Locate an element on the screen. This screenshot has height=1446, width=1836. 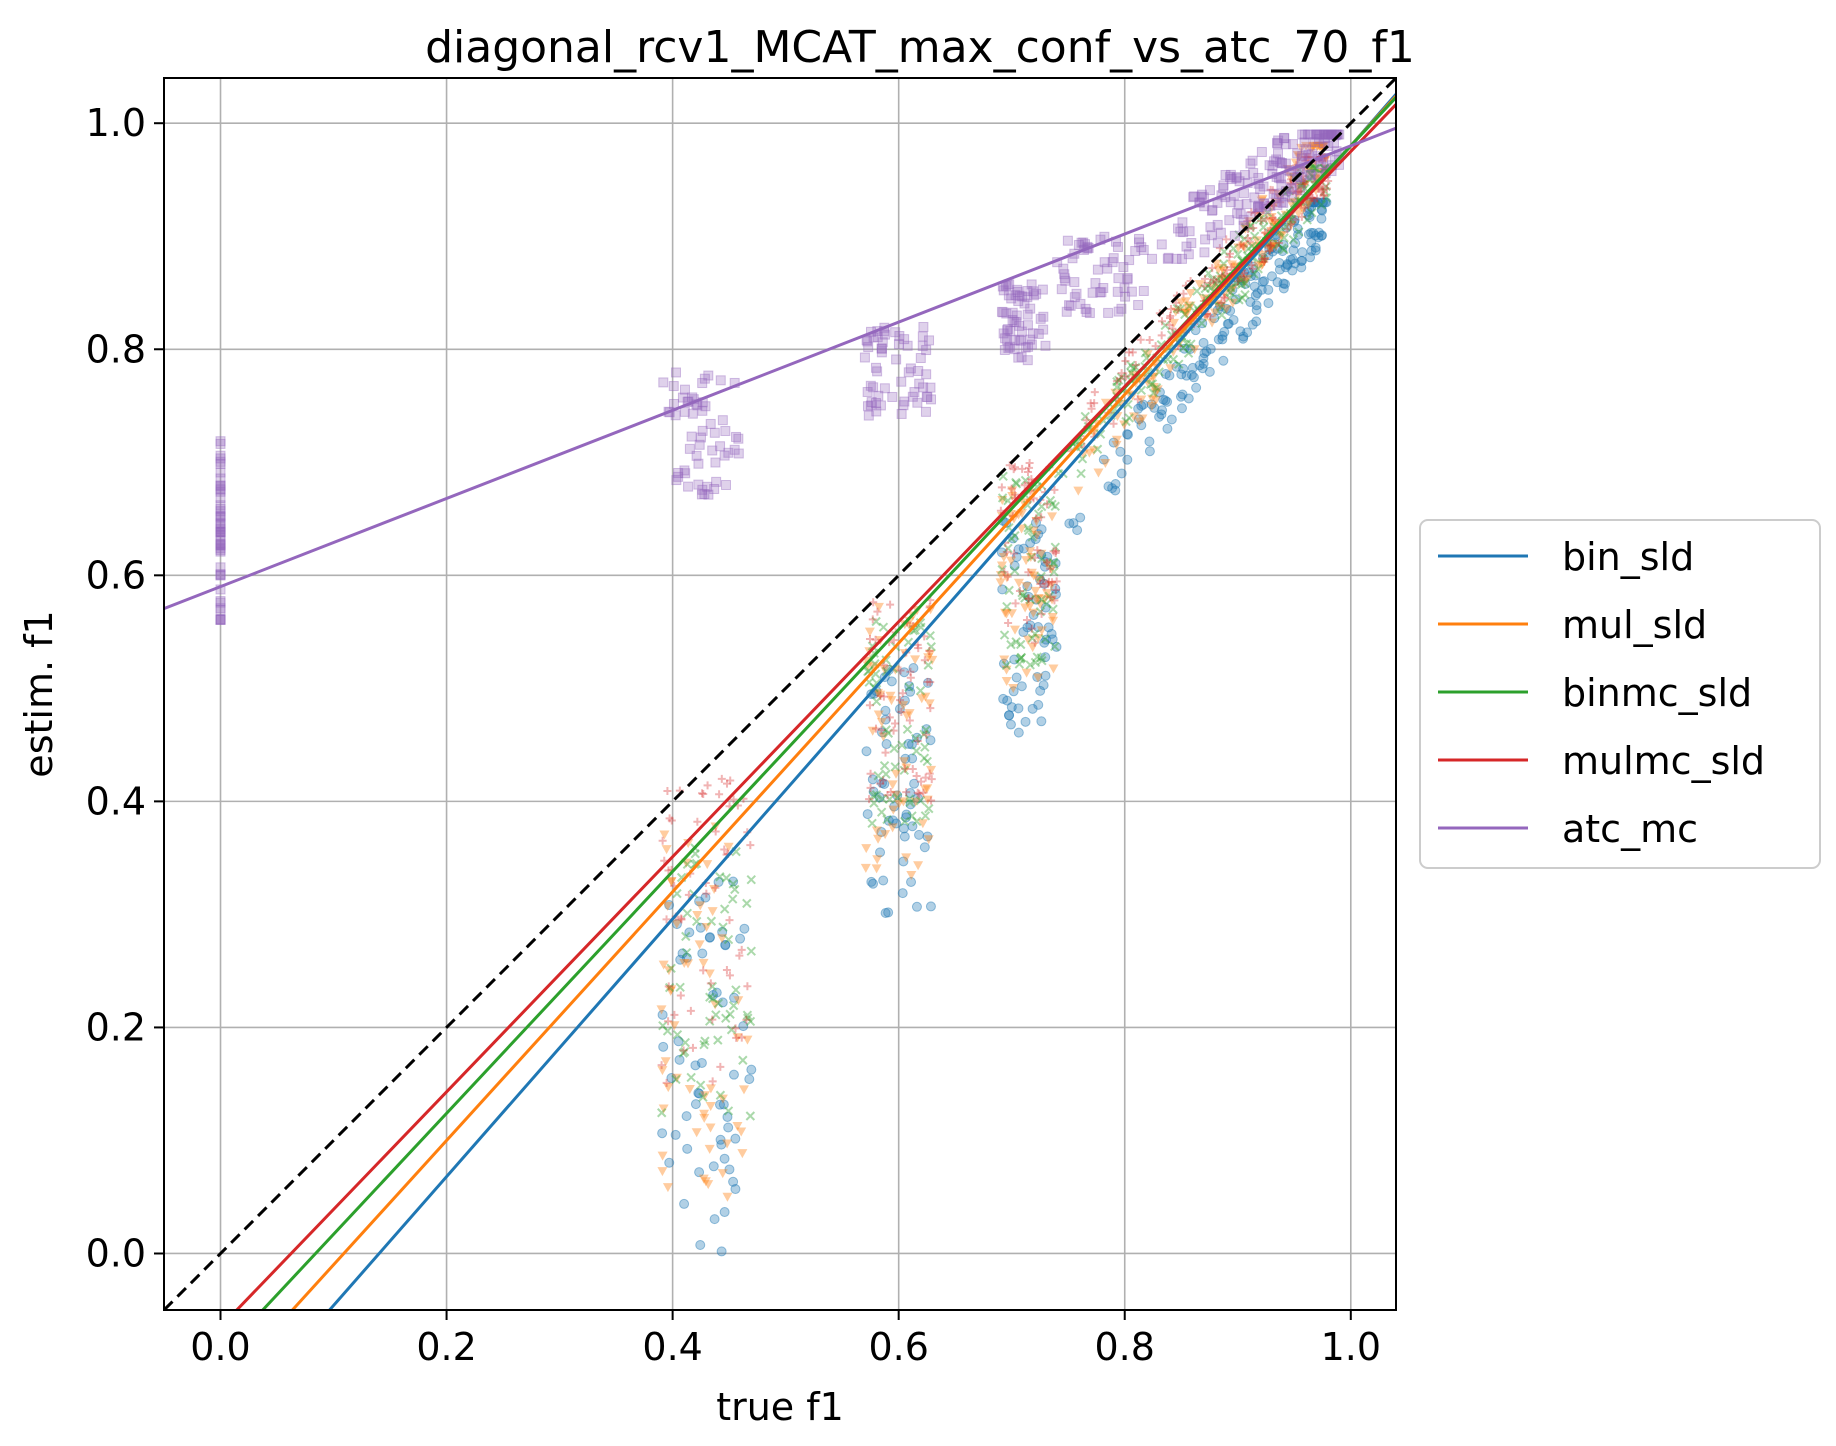
x-ticks: 0.0 0.2 0.4 0.6 0.8 1.0 is located at coordinates (785, 1339).